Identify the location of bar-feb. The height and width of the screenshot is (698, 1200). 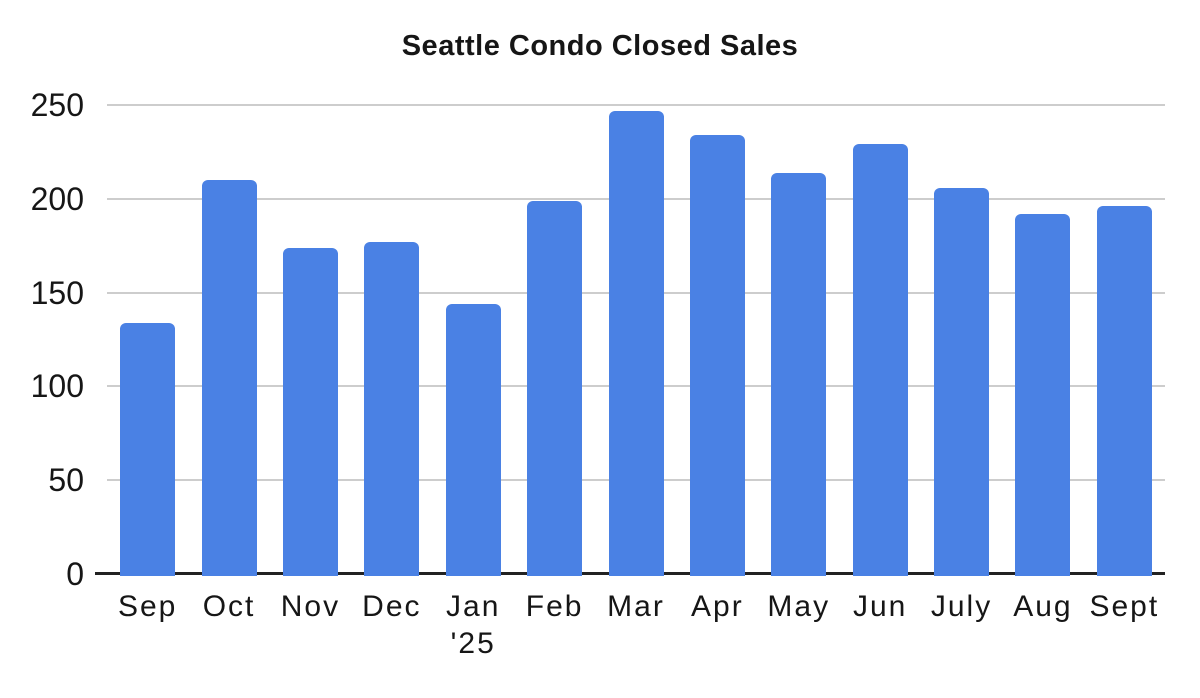
(555, 388).